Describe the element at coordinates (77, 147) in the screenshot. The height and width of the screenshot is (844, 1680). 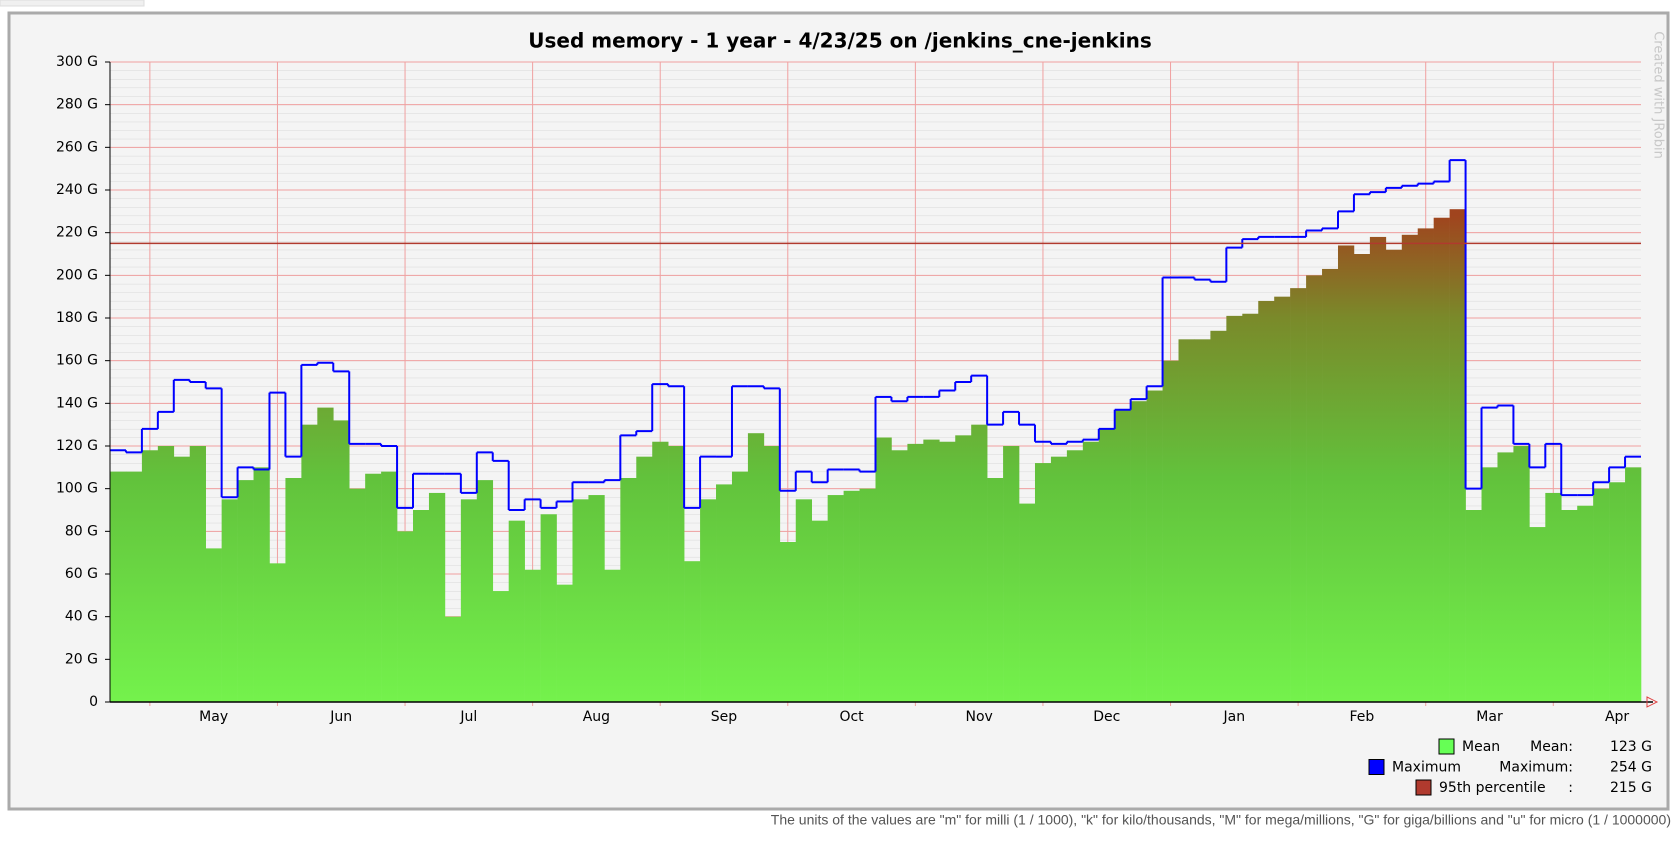
I see `y-tick-label: 260 G` at that location.